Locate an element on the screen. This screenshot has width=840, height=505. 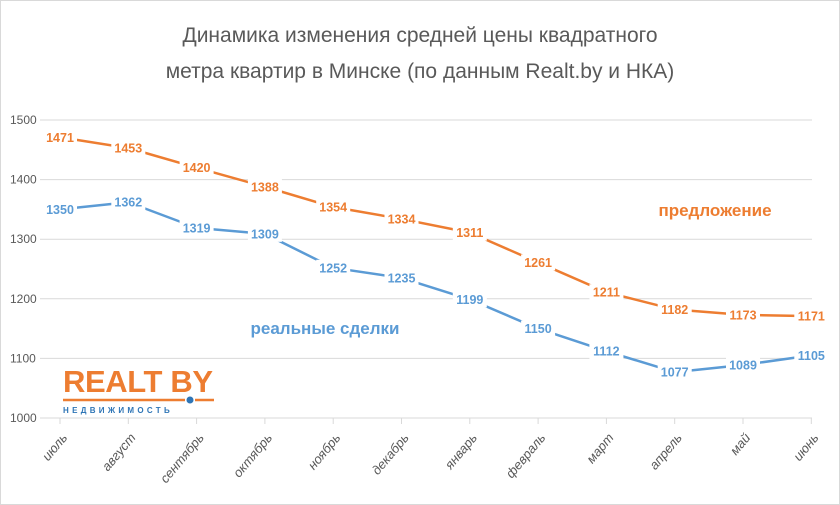
data-label: 1199 is located at coordinates (469, 300).